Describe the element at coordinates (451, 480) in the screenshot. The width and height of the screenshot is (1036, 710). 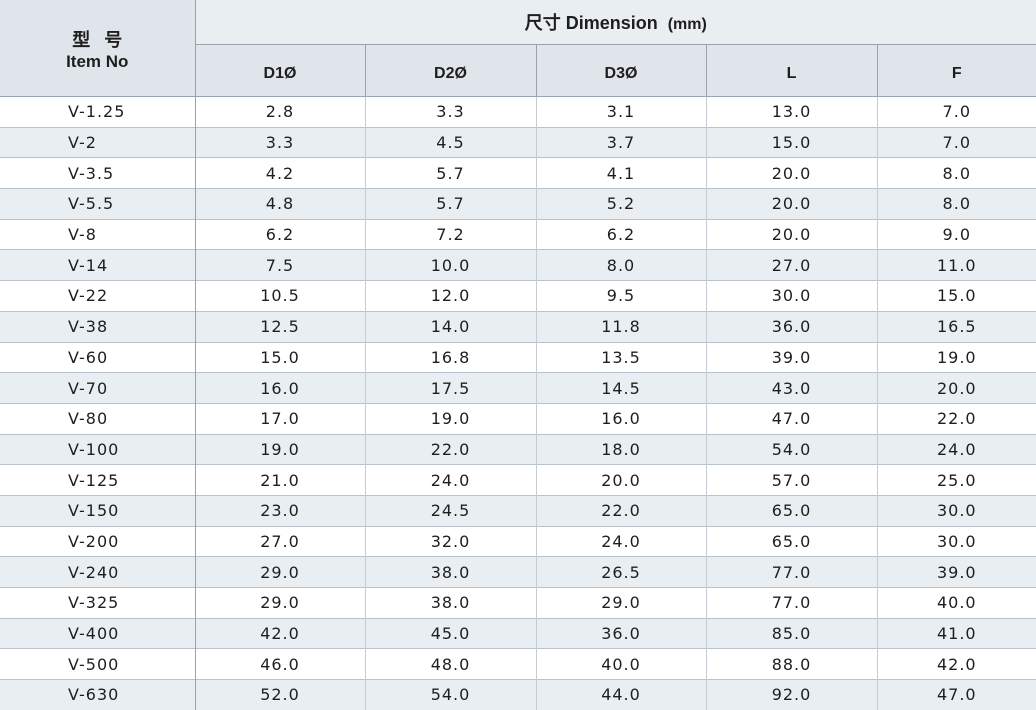
I see `d2-cell: 24.0` at that location.